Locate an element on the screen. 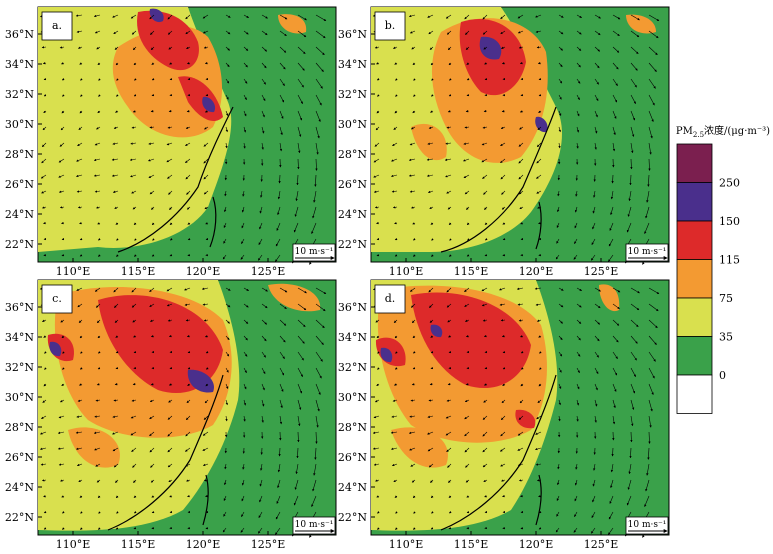 The height and width of the screenshot is (554, 773). coastline is located at coordinates (498, 179).